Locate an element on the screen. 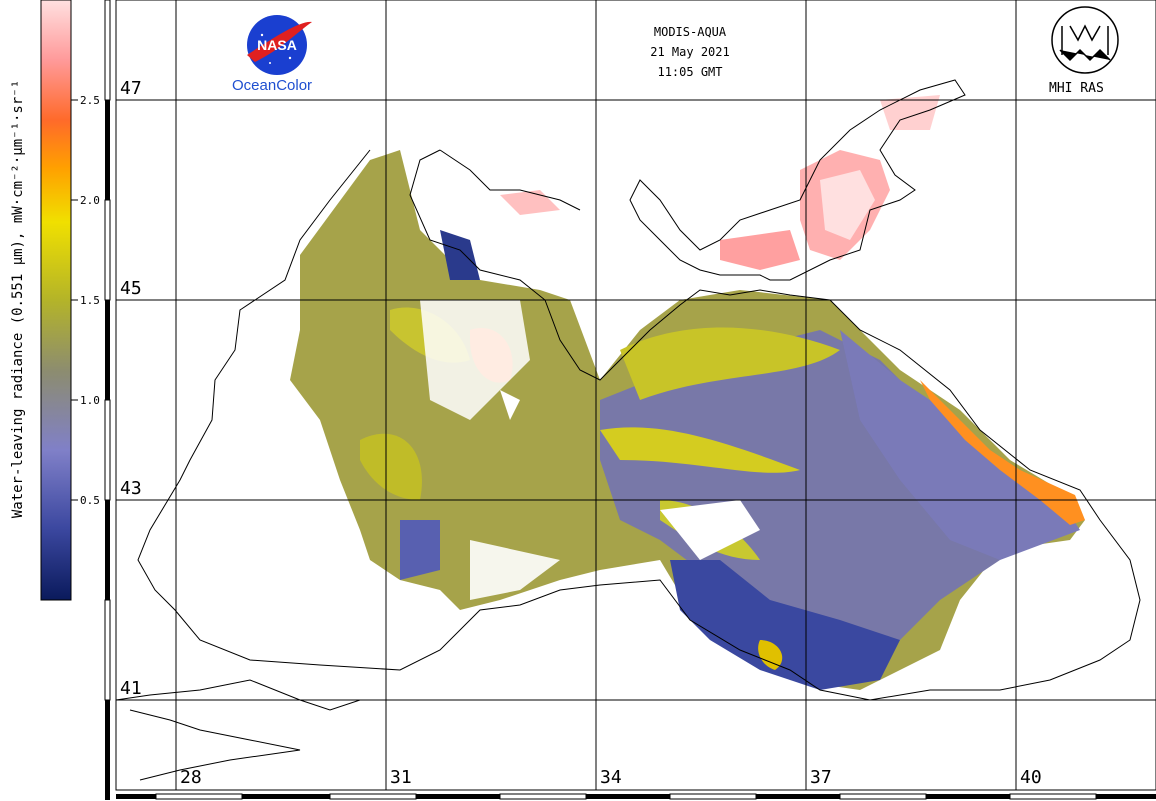  colorbar-tick-label: 2.5 is located at coordinates (90, 100).